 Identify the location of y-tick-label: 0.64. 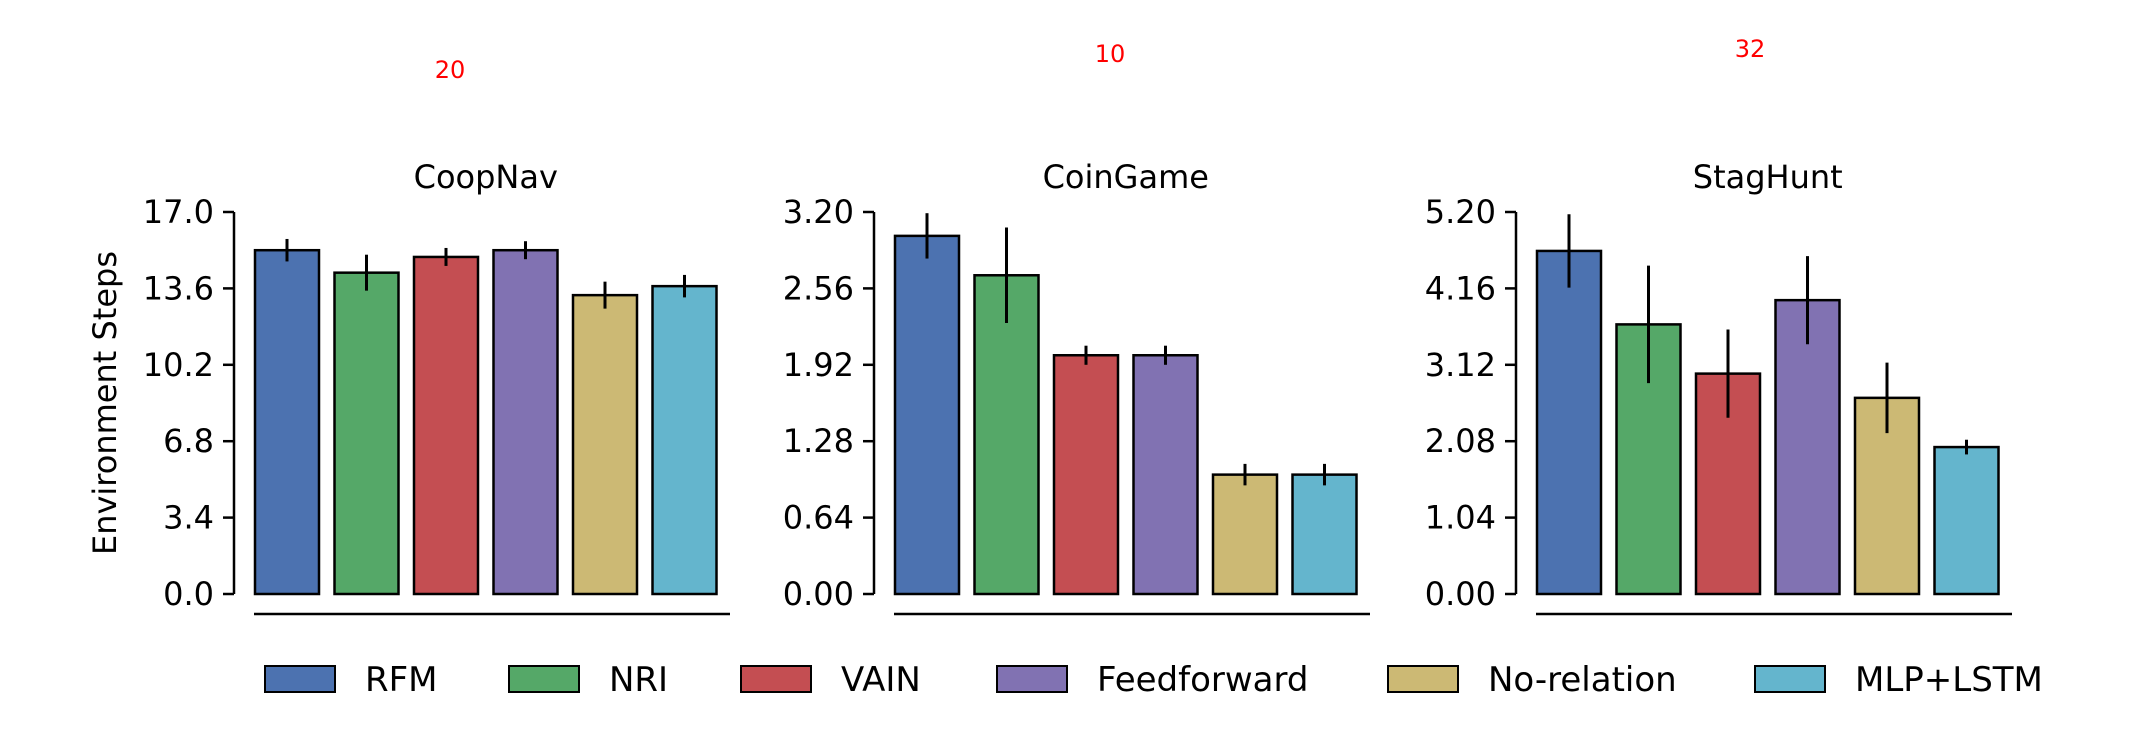
(818, 518).